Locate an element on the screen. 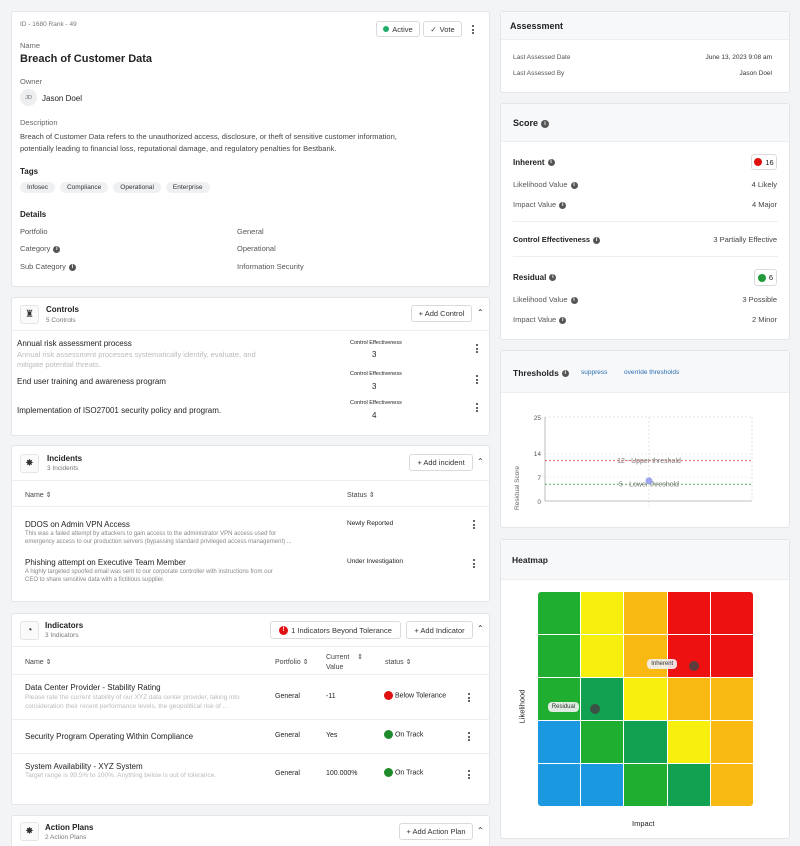 Image resolution: width=800 pixels, height=846 pixels. indicators-count: 3 Indicators is located at coordinates (62, 635).